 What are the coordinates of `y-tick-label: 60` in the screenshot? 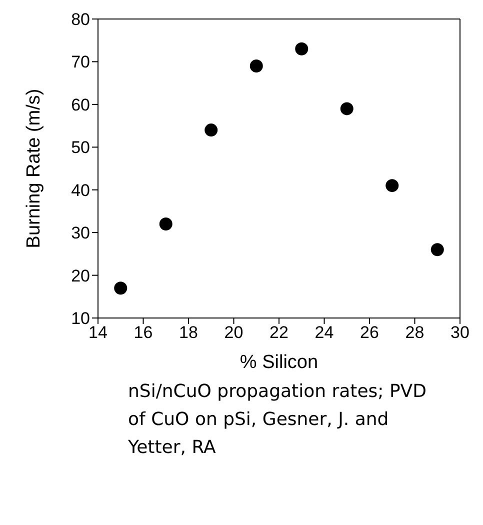 It's located at (80, 104).